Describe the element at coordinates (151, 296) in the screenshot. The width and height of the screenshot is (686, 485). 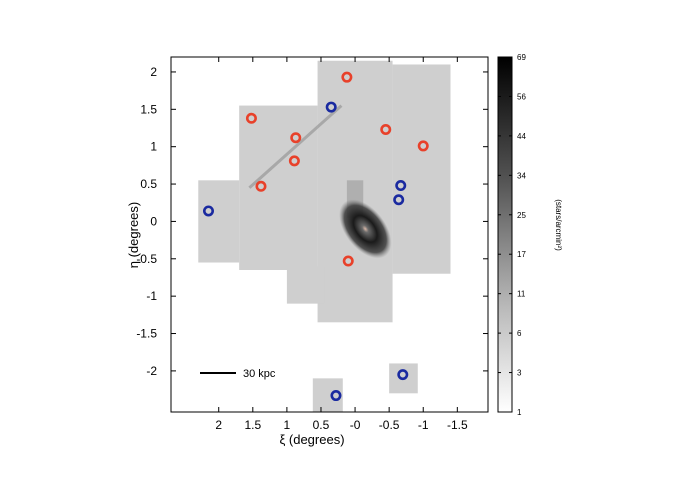
I see `y-tick-label: -1` at that location.